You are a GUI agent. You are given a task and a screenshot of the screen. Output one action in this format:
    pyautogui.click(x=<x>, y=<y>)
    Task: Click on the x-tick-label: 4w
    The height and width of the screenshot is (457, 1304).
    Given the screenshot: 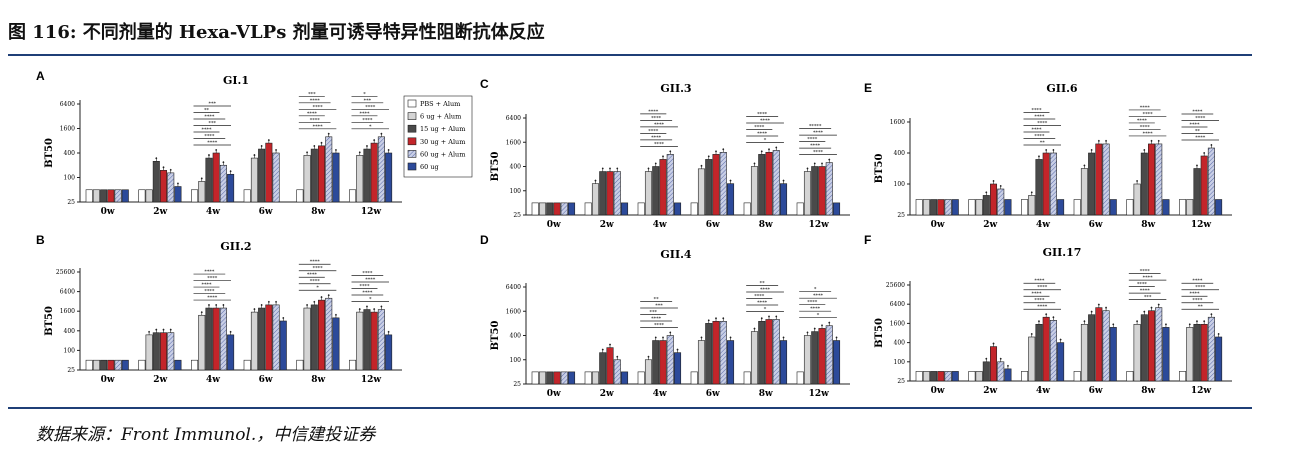 What is the action you would take?
    pyautogui.click(x=660, y=394)
    